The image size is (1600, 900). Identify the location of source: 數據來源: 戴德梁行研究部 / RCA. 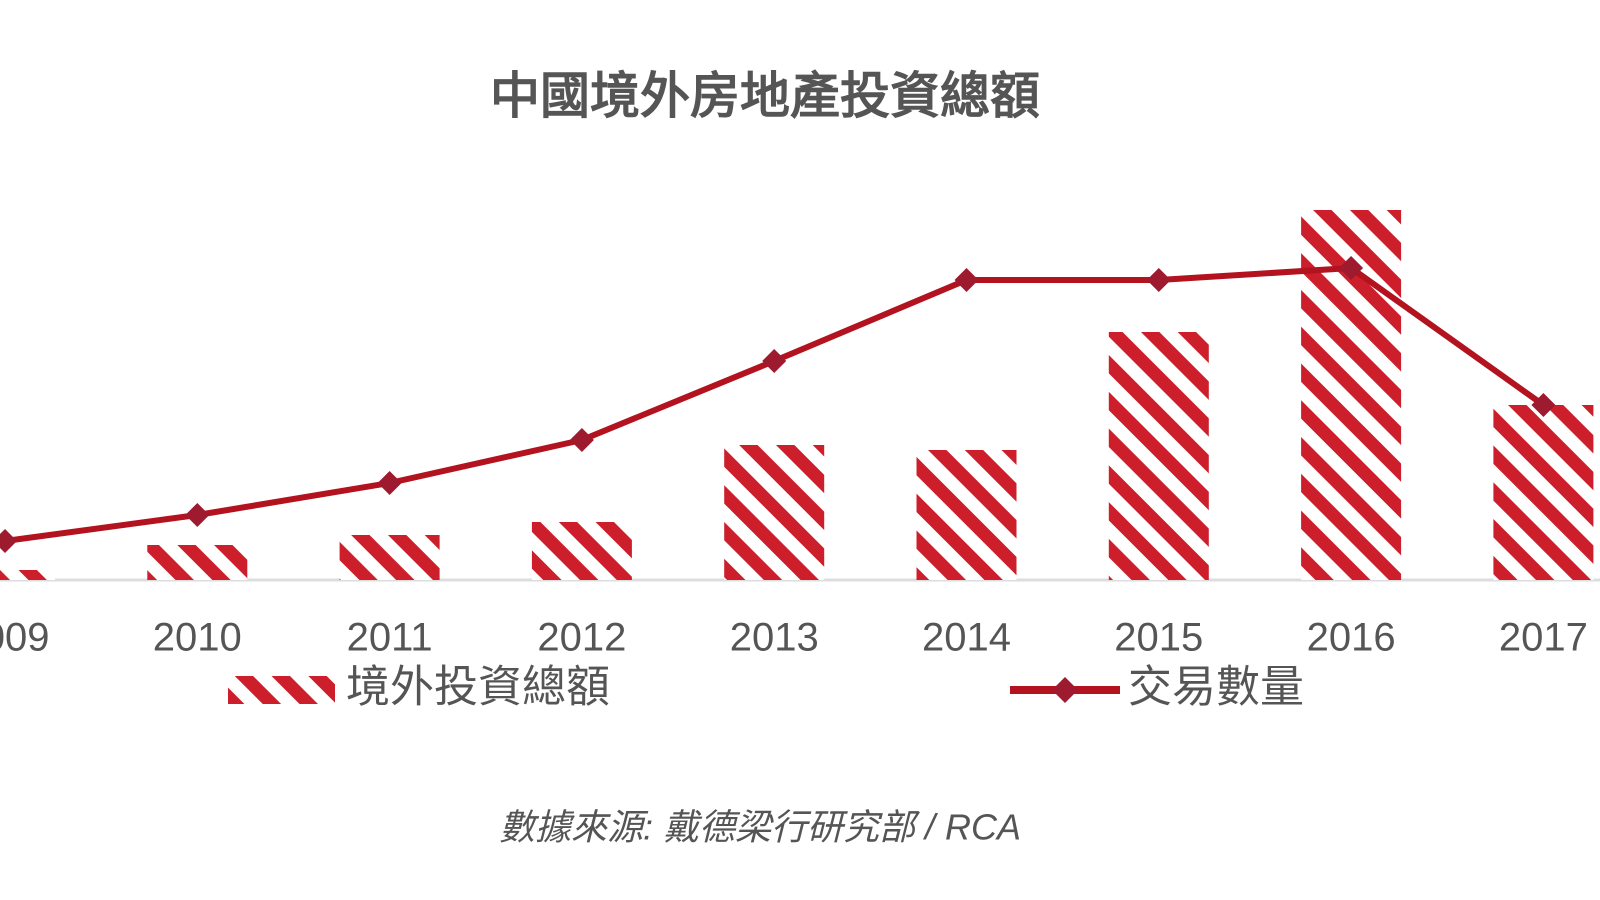
(760, 827).